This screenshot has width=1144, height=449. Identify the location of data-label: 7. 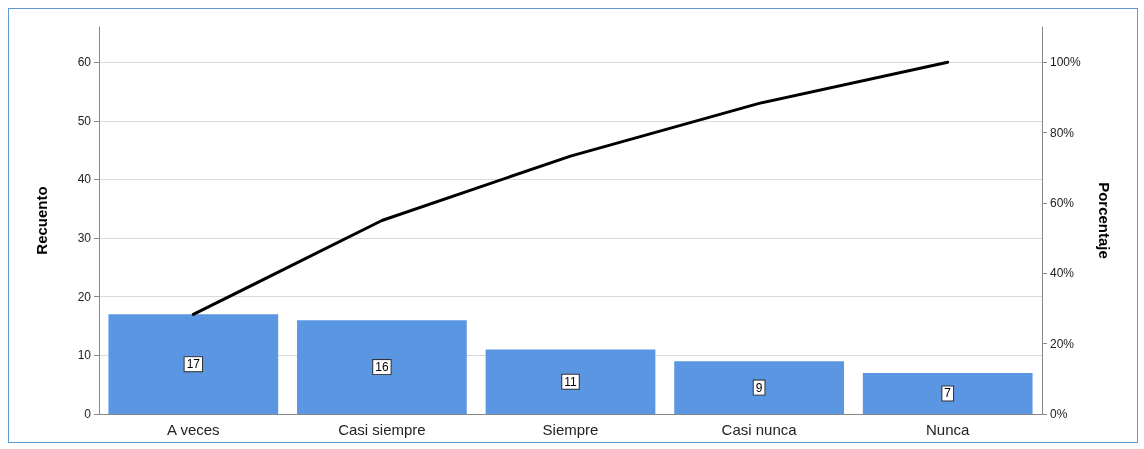
(948, 393).